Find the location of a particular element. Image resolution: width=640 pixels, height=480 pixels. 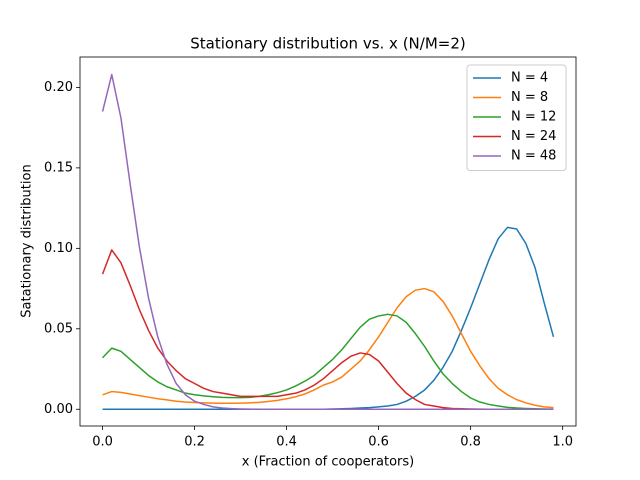

x-tick-label: 0.8 is located at coordinates (470, 442).